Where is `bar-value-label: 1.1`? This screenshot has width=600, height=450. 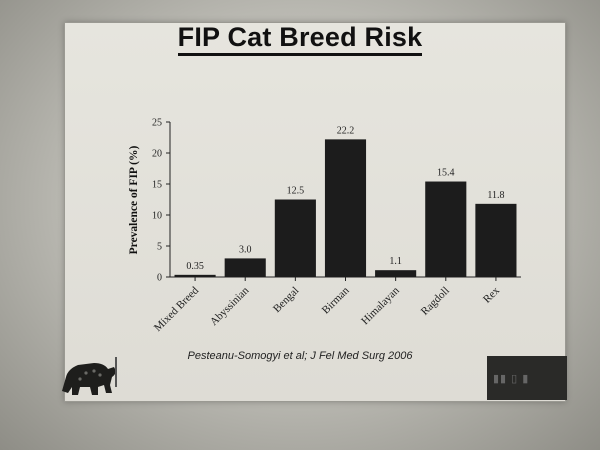 bar-value-label: 1.1 is located at coordinates (395, 261).